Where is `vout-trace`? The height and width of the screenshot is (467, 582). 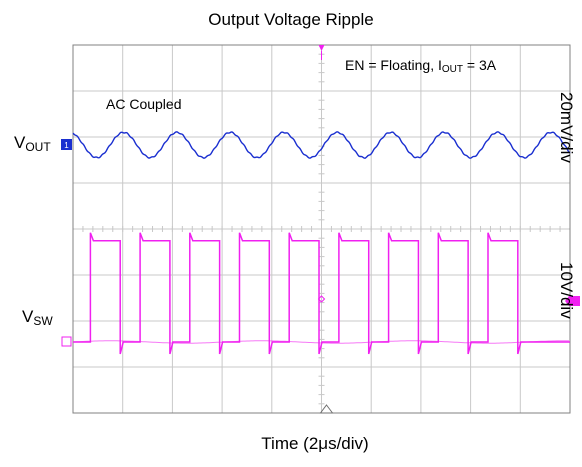 vout-trace is located at coordinates (321, 145).